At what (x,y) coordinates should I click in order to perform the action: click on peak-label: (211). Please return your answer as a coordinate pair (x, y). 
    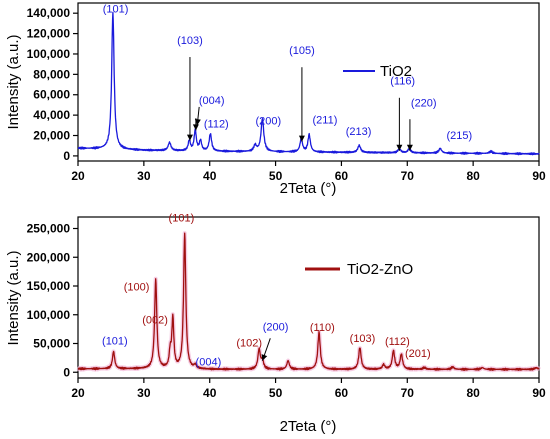
    Looking at the image, I should click on (325, 120).